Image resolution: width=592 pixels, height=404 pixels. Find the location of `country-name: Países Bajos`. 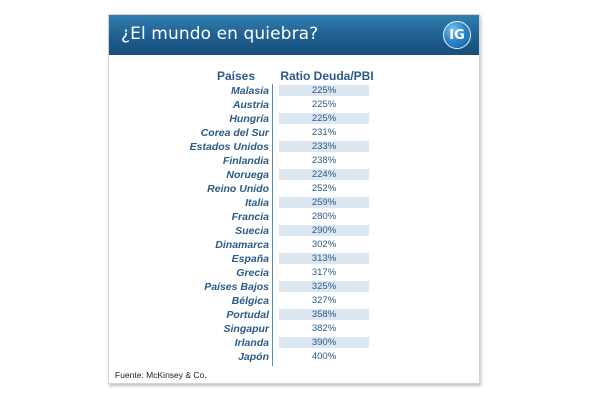

country-name: Países Bajos is located at coordinates (236, 287).